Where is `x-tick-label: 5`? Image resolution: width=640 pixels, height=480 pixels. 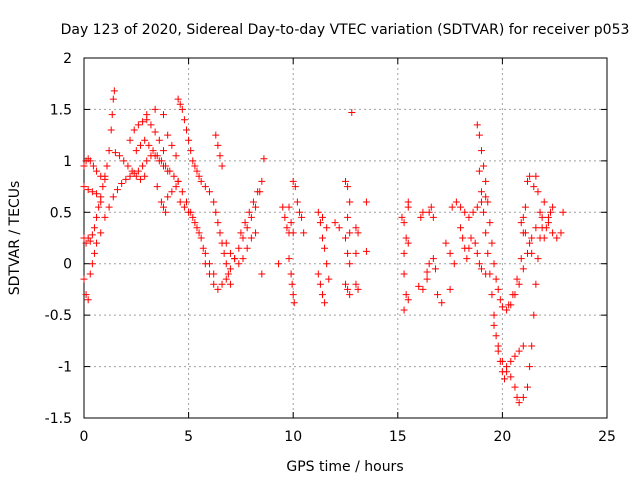 x-tick-label: 5 is located at coordinates (188, 437).